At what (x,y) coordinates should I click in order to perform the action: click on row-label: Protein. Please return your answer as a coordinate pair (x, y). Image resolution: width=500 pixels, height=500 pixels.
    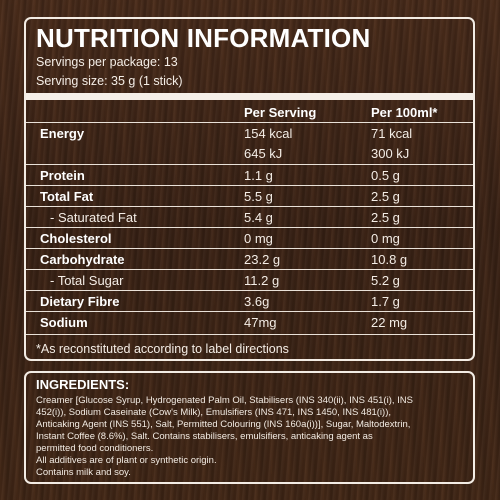
    Looking at the image, I should click on (62, 175).